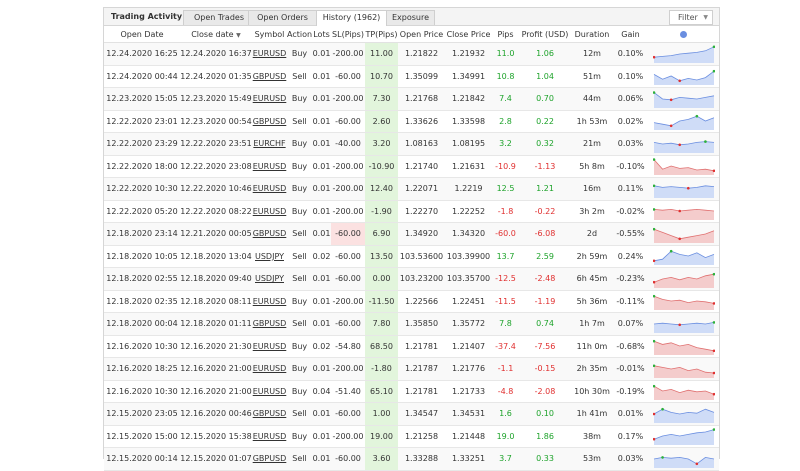  Describe the element at coordinates (299, 391) in the screenshot. I see `action-cell: Buy` at that location.